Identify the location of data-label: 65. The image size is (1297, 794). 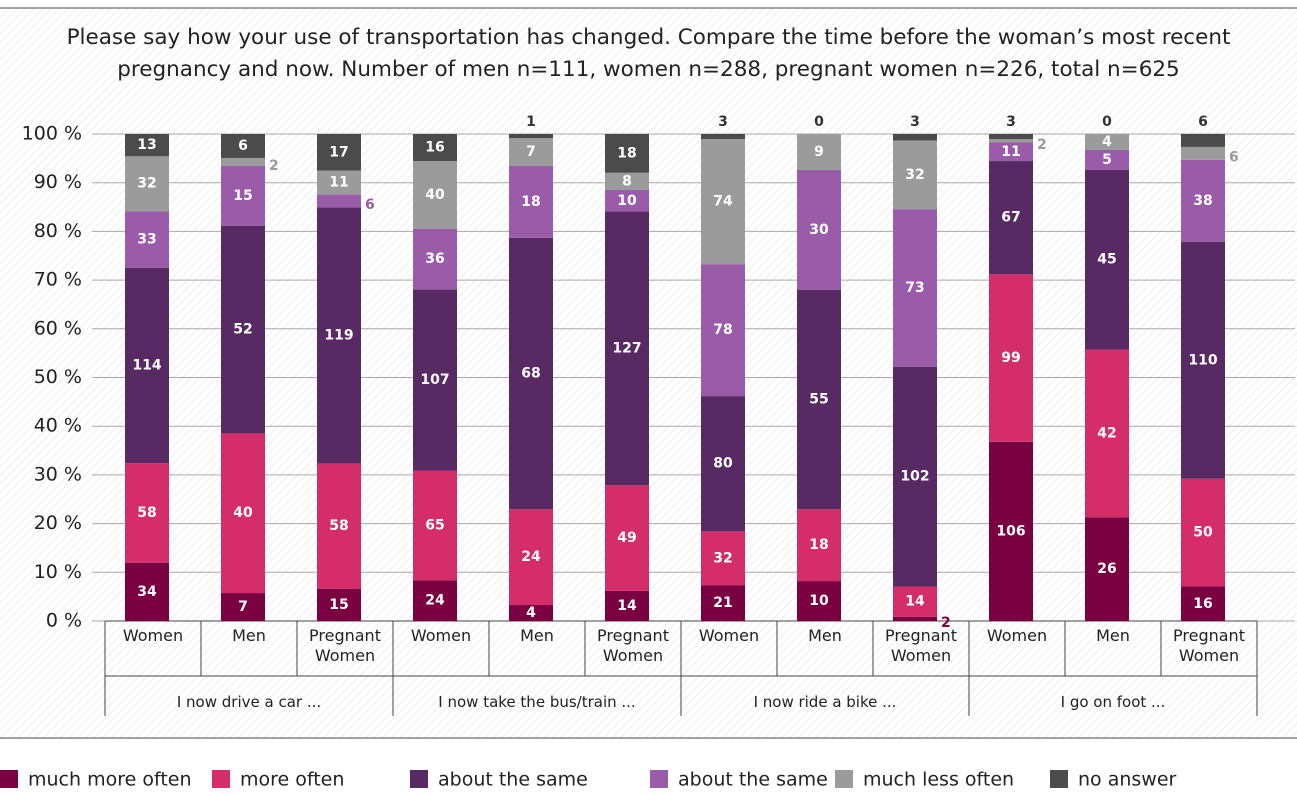
(434, 525).